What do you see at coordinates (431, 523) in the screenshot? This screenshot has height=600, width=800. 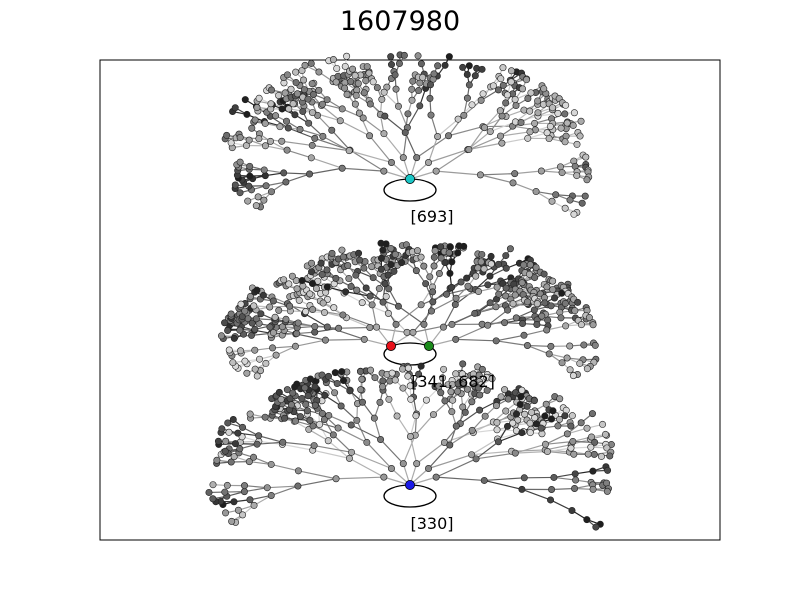 I see `panel-3-label: [330]` at bounding box center [431, 523].